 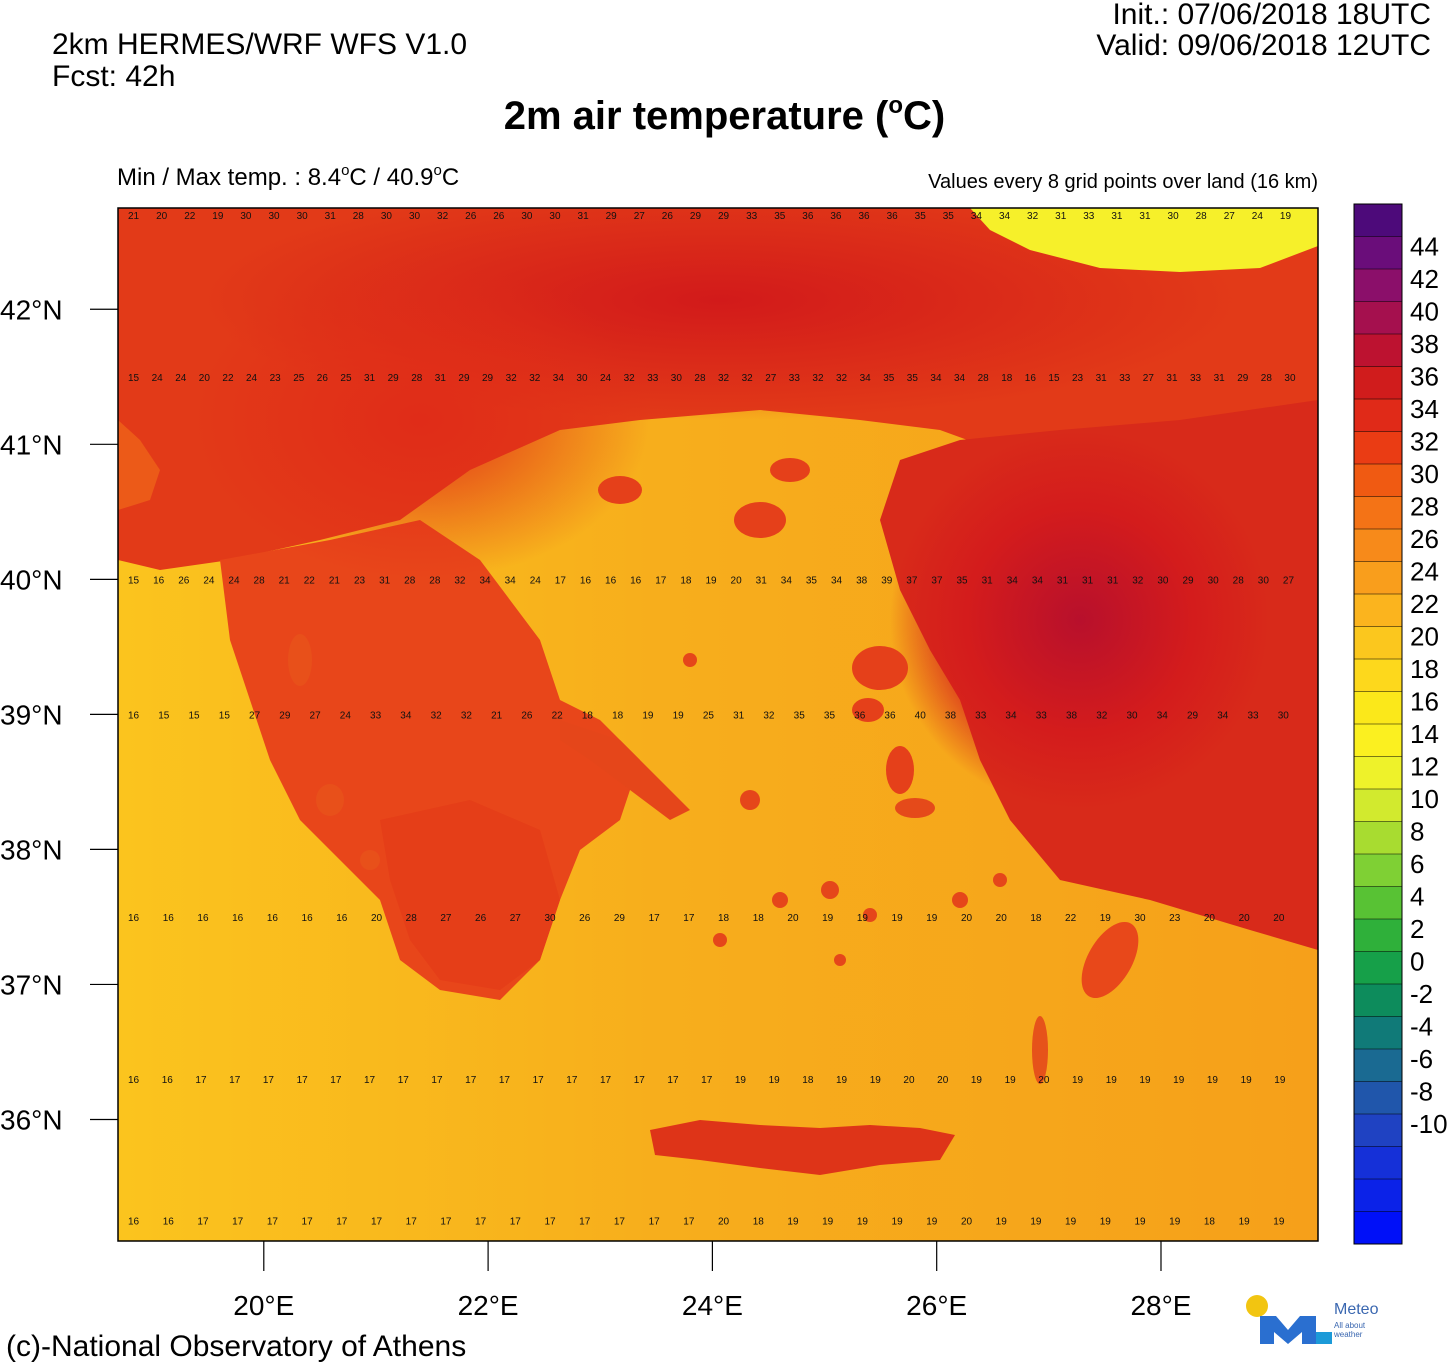 What do you see at coordinates (862, 580) in the screenshot?
I see `grid-value: 38` at bounding box center [862, 580].